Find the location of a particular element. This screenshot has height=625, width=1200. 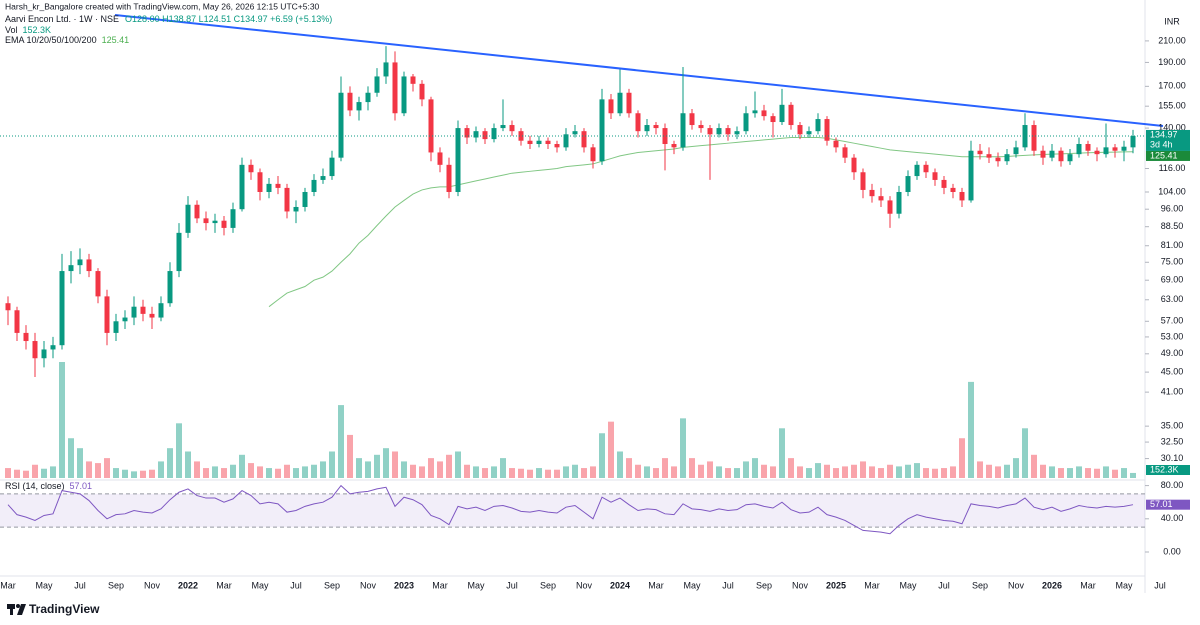

y-tick-label: 104.00 is located at coordinates (1172, 191).